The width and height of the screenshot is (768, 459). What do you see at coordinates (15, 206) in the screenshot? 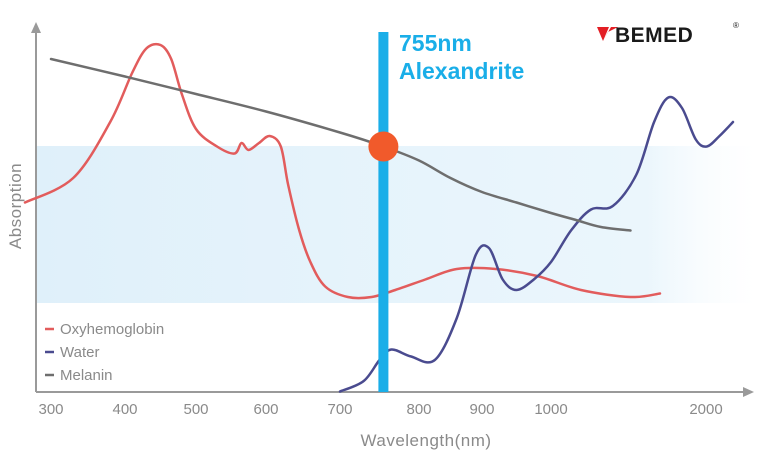
I see `y-axis-label: Absorption` at bounding box center [15, 206].